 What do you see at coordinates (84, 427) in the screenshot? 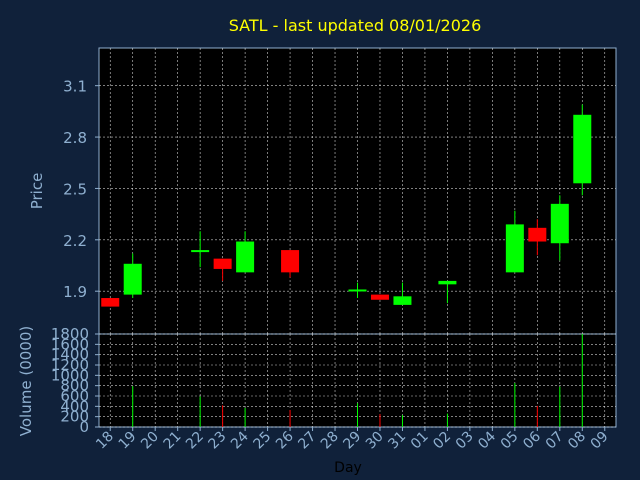
I see `volume-tick-label: 0` at bounding box center [84, 427].